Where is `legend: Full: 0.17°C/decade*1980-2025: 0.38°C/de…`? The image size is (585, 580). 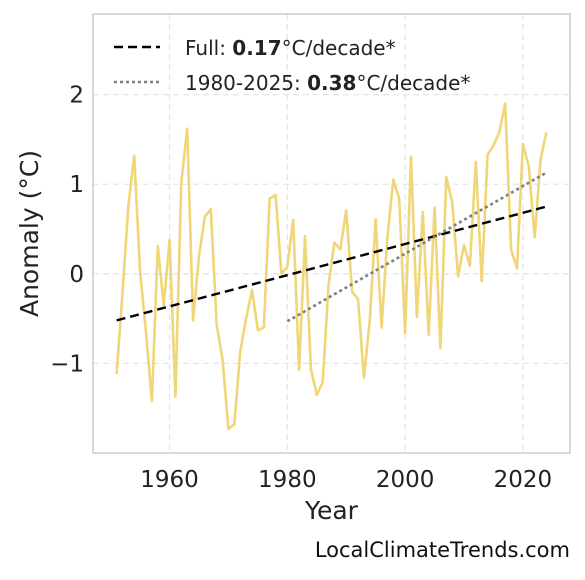 legend: Full: 0.17°C/decade*1980-2025: 0.38°C/de… is located at coordinates (292, 65).